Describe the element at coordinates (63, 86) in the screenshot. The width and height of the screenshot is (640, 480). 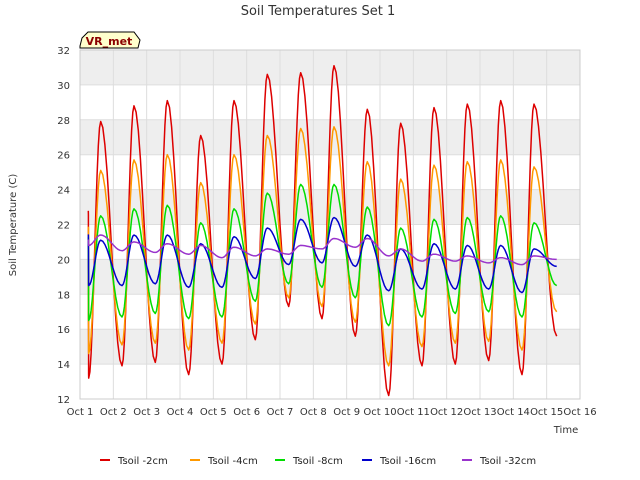
I see `y-tick-label: 30` at that location.